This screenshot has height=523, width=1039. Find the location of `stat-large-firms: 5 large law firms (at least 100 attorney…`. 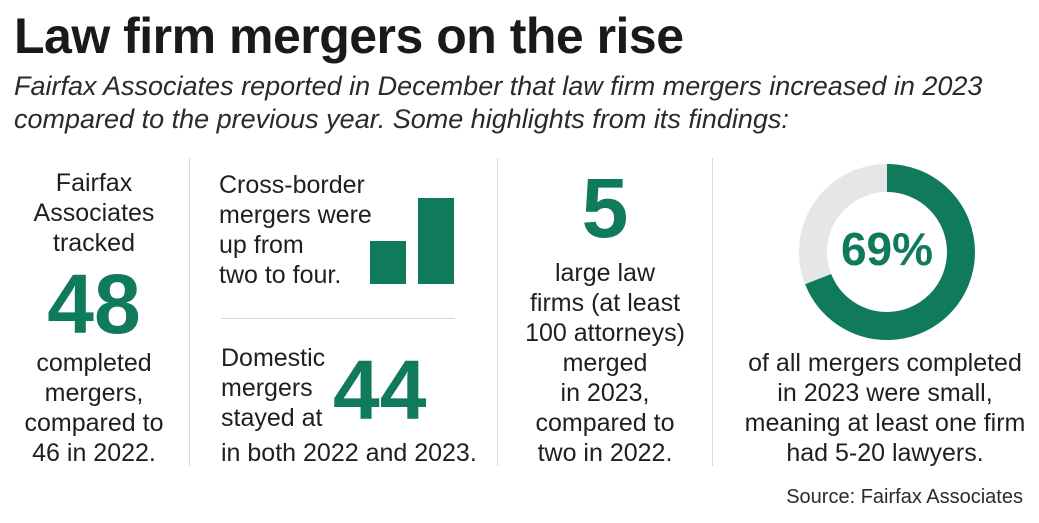

stat-large-firms: 5 large law firms (at least 100 attorney… is located at coordinates (605, 317).